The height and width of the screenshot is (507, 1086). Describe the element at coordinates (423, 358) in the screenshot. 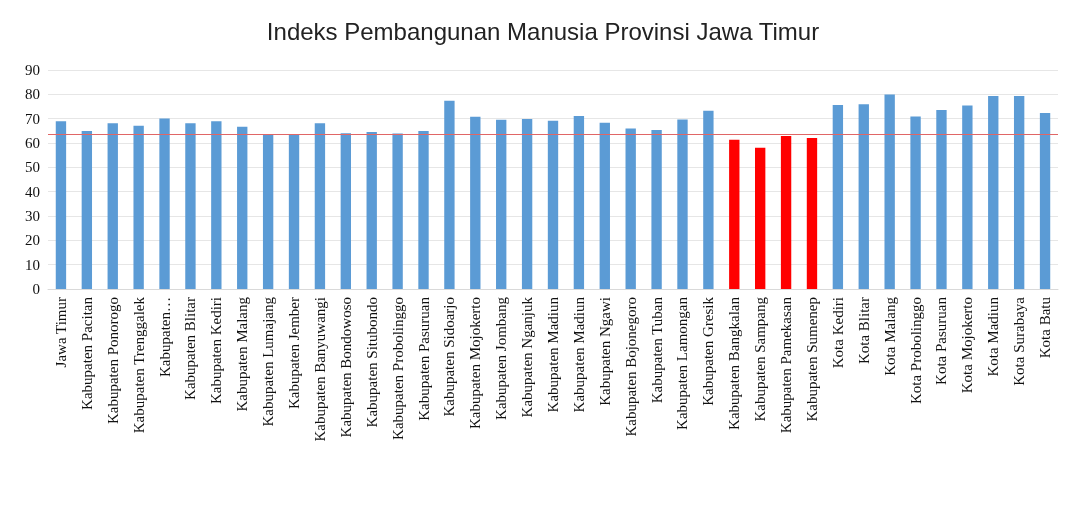

I see `x-tick-label: Kabupaten Pasuruan` at that location.